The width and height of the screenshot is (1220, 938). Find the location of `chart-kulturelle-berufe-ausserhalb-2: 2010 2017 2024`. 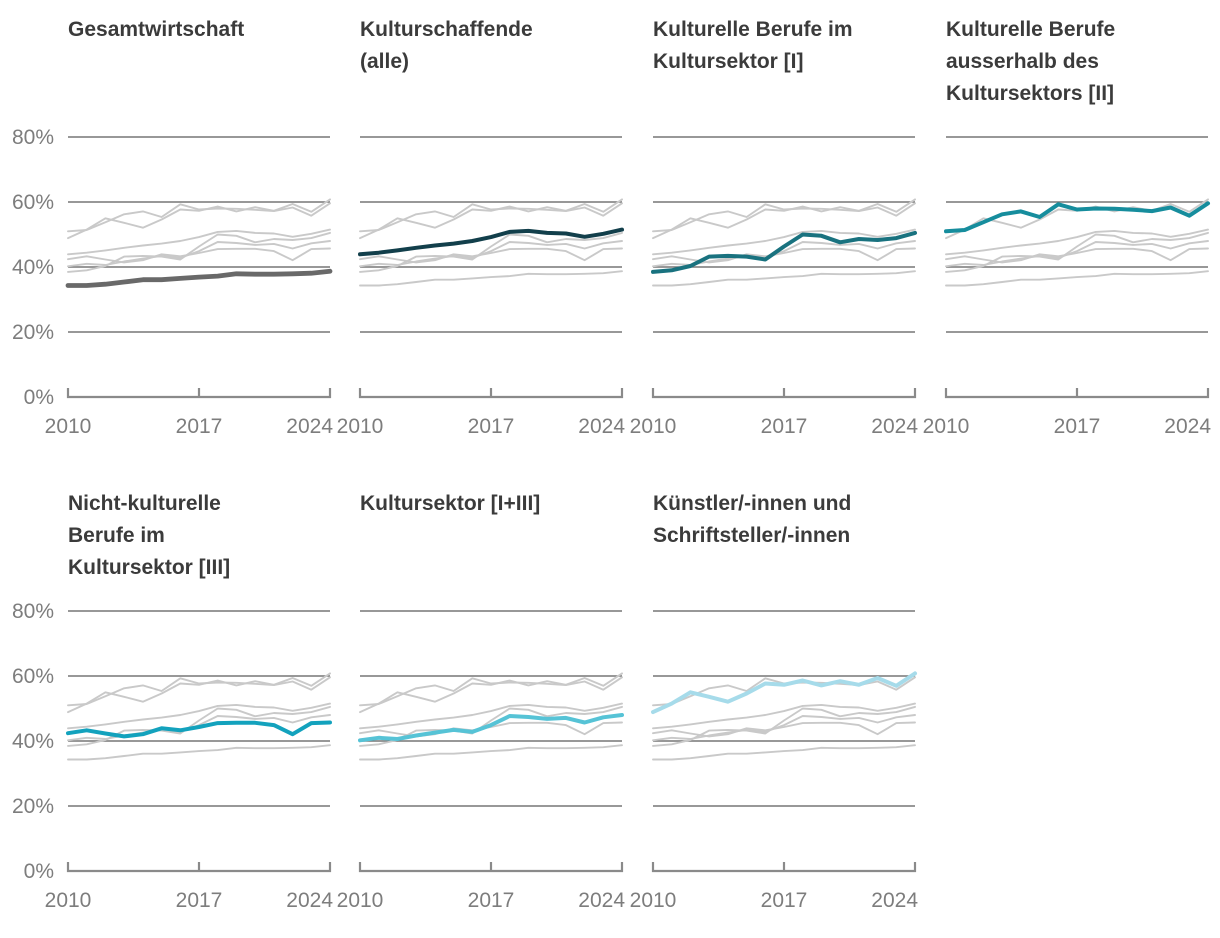

chart-kulturelle-berufe-ausserhalb-2: 2010 2017 2024 is located at coordinates (1067, 287).